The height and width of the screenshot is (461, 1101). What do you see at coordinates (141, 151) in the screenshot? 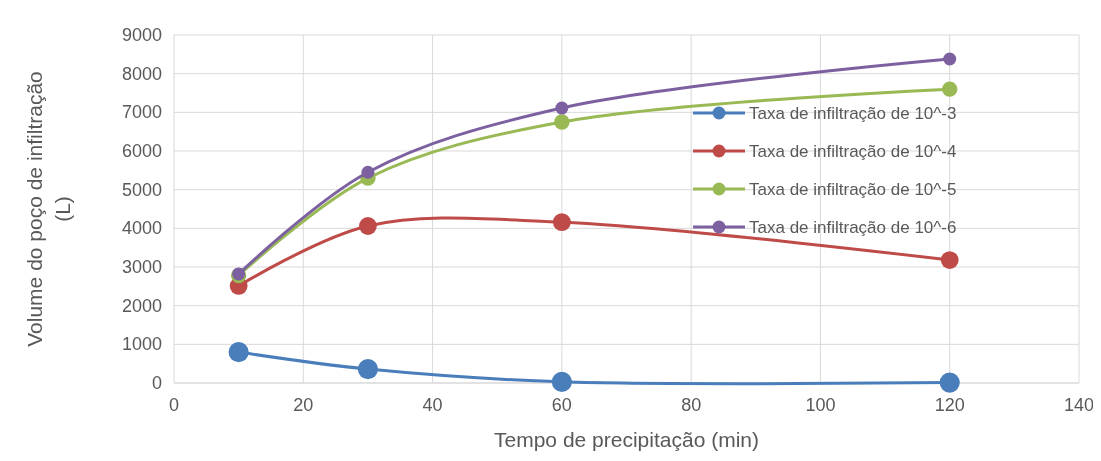
I see `y-tick-label: 6000` at bounding box center [141, 151].